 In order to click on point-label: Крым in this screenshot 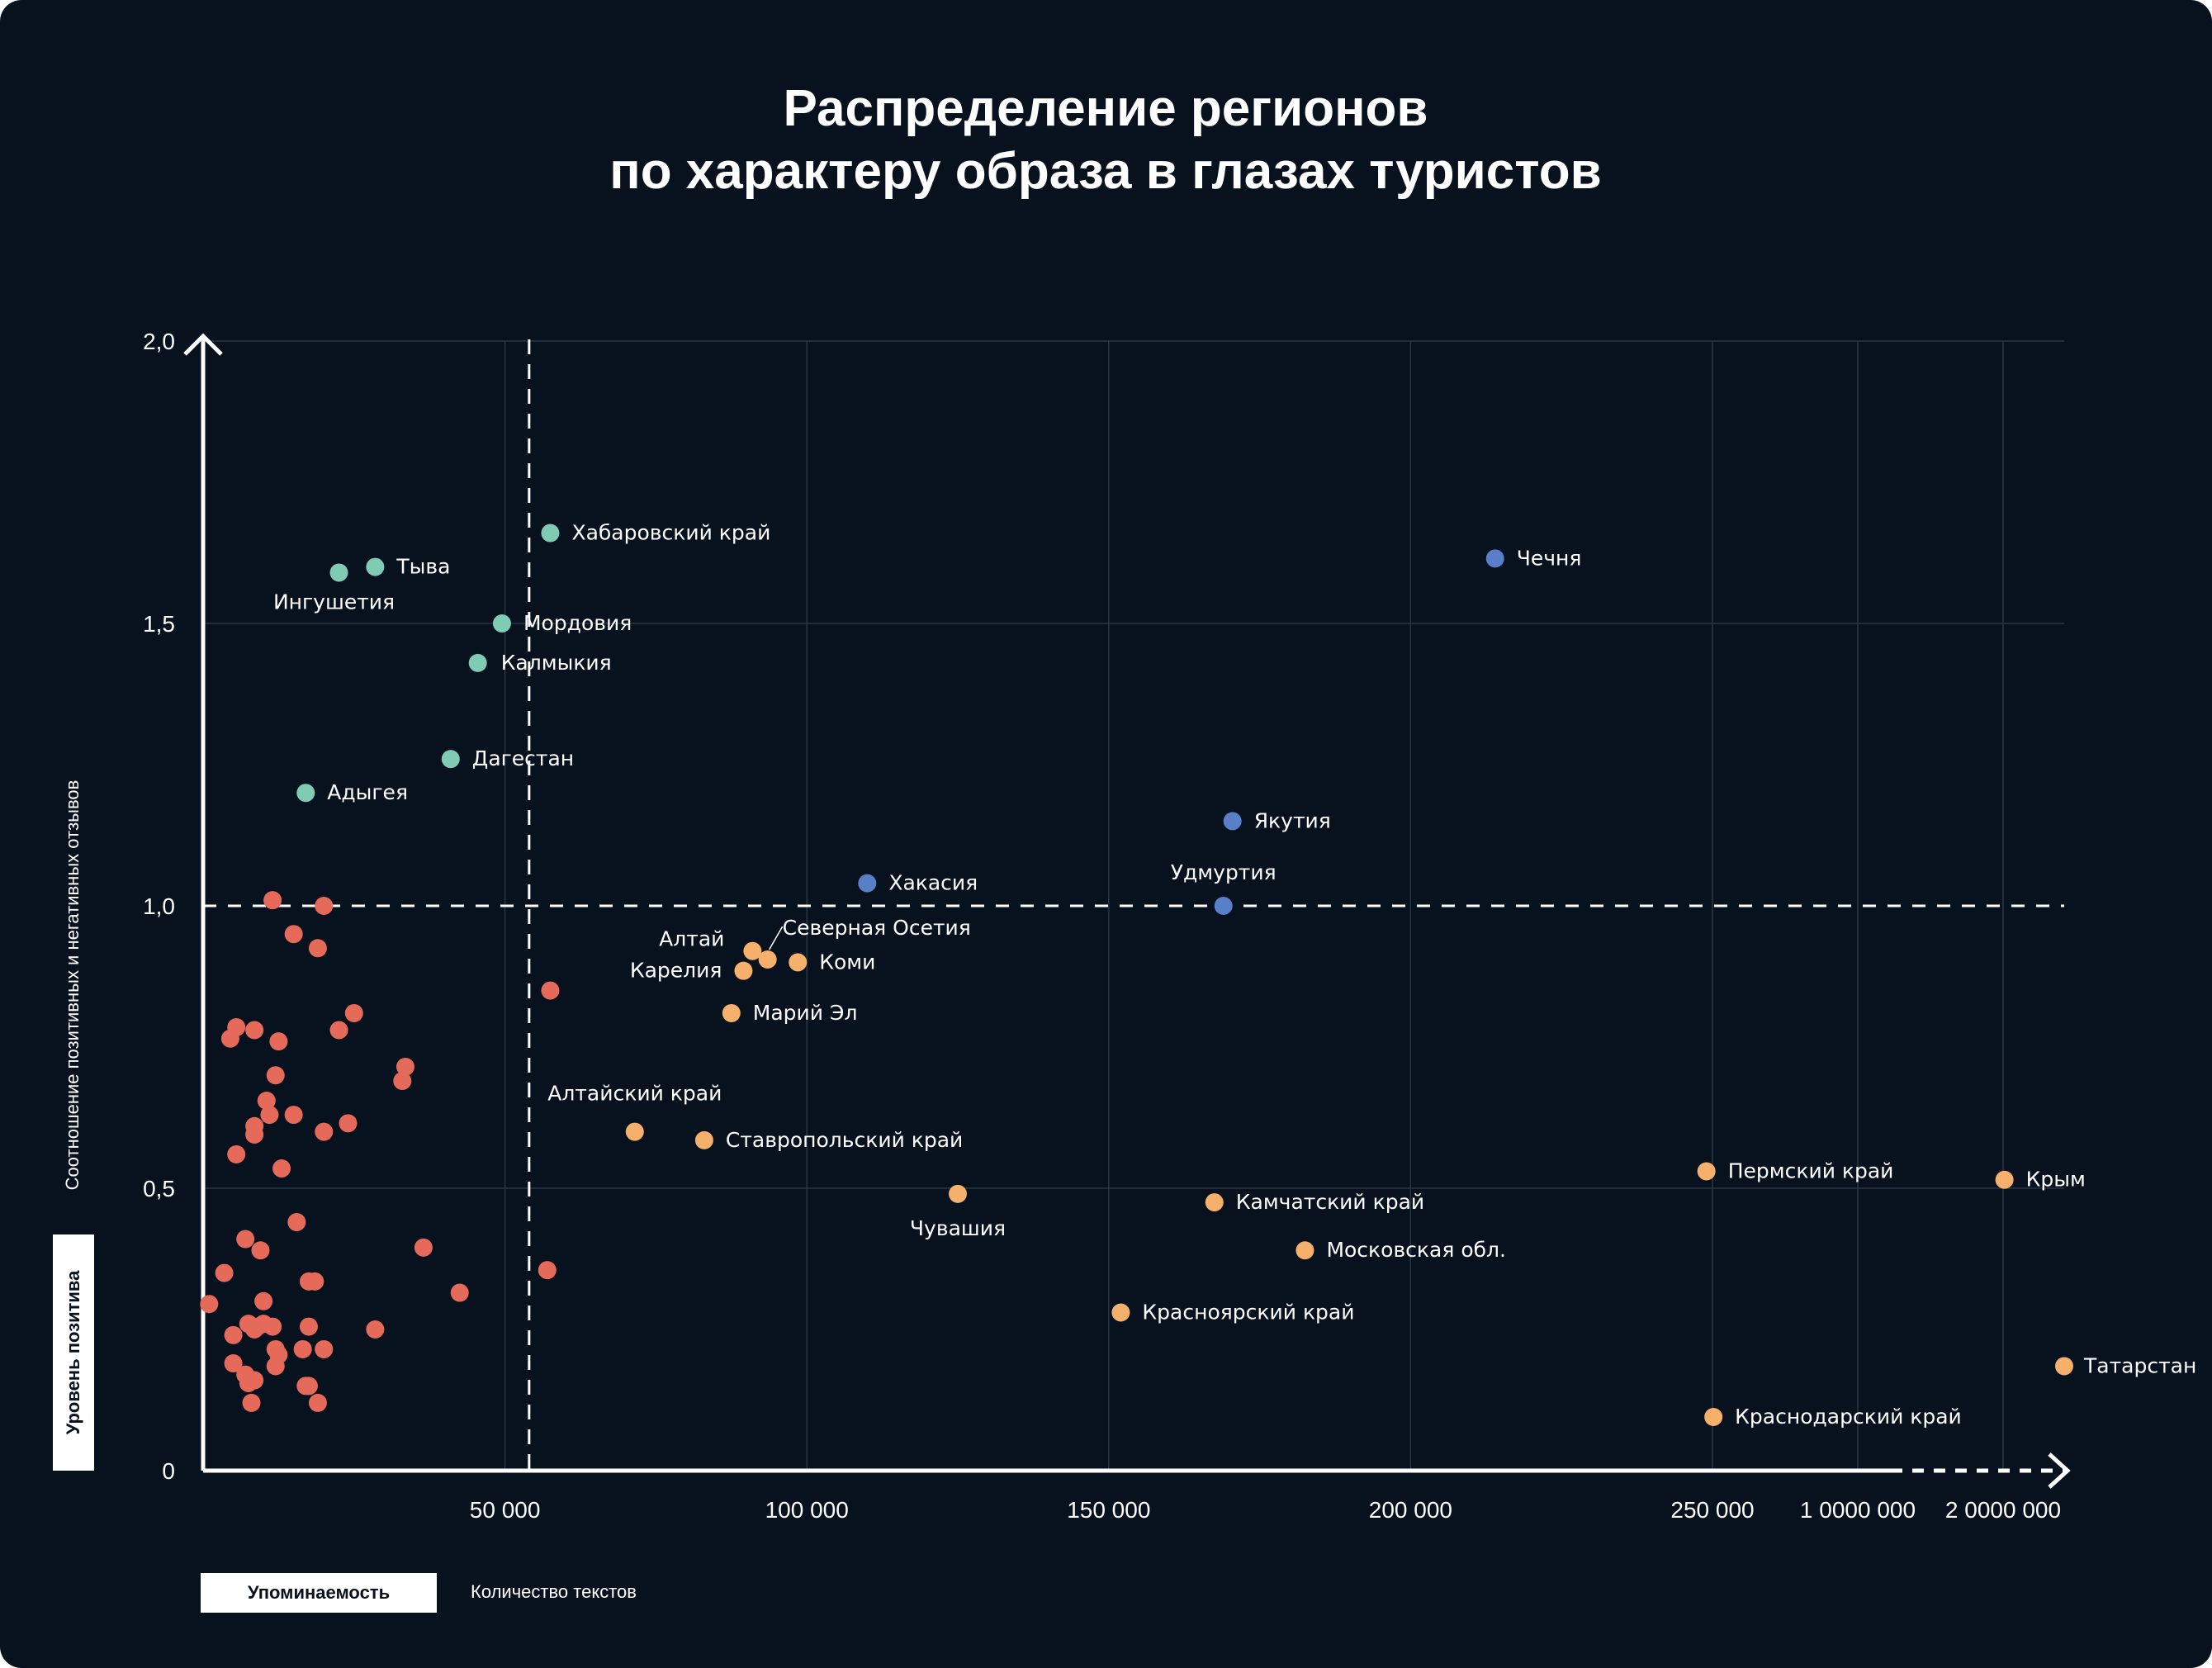, I will do `click(2056, 1180)`.